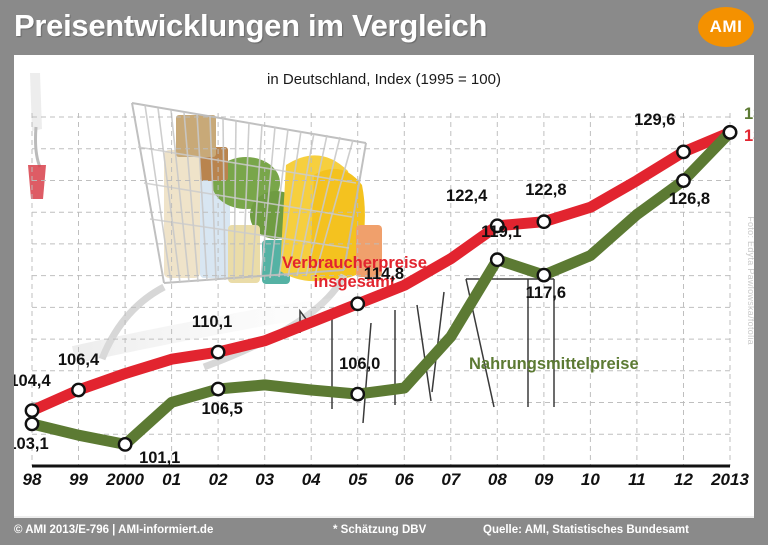 The width and height of the screenshot is (768, 545). Describe the element at coordinates (586, 530) in the screenshot. I see `footer-source: Quelle: AMI, Statistisches Bundesamt` at that location.